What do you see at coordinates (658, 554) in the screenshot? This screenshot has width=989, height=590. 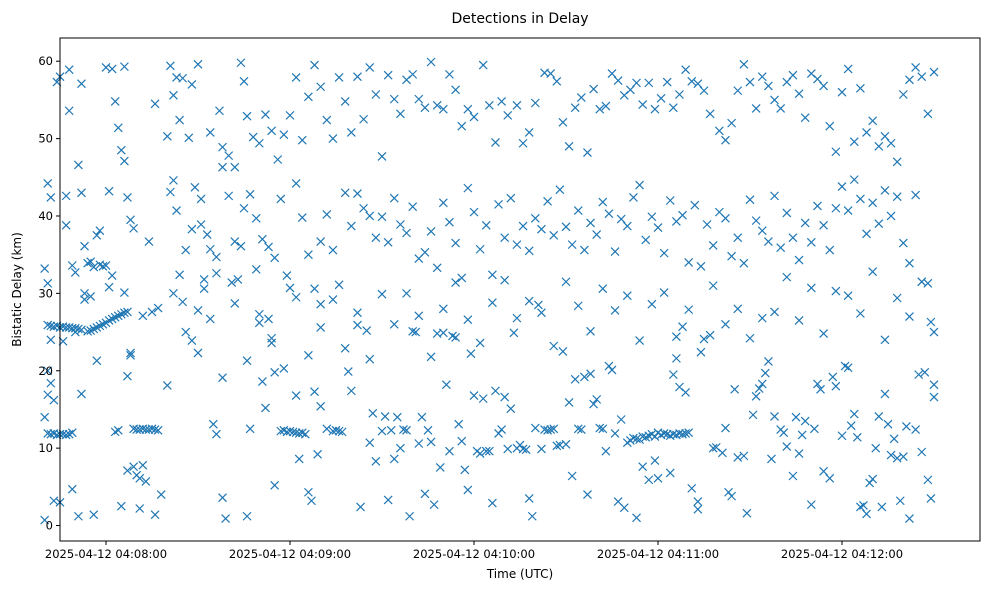 I see `x-tick-label: 2025-04-12 04:11:00` at bounding box center [658, 554].